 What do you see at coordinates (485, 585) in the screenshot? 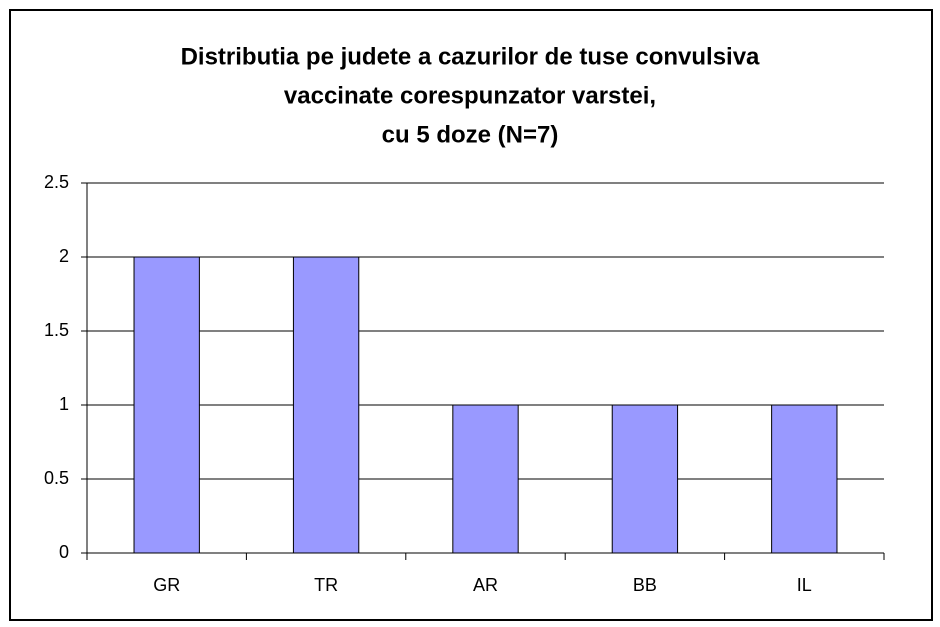
I see `x-tick-label: AR` at bounding box center [485, 585].